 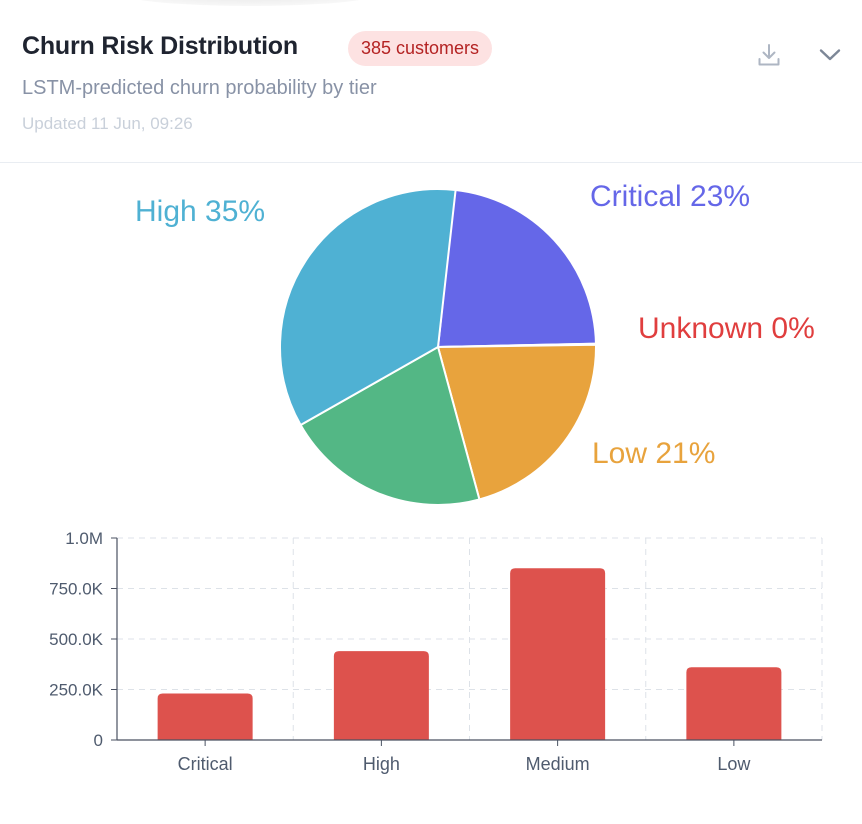 I want to click on x-tick-label: Low, so click(x=734, y=764).